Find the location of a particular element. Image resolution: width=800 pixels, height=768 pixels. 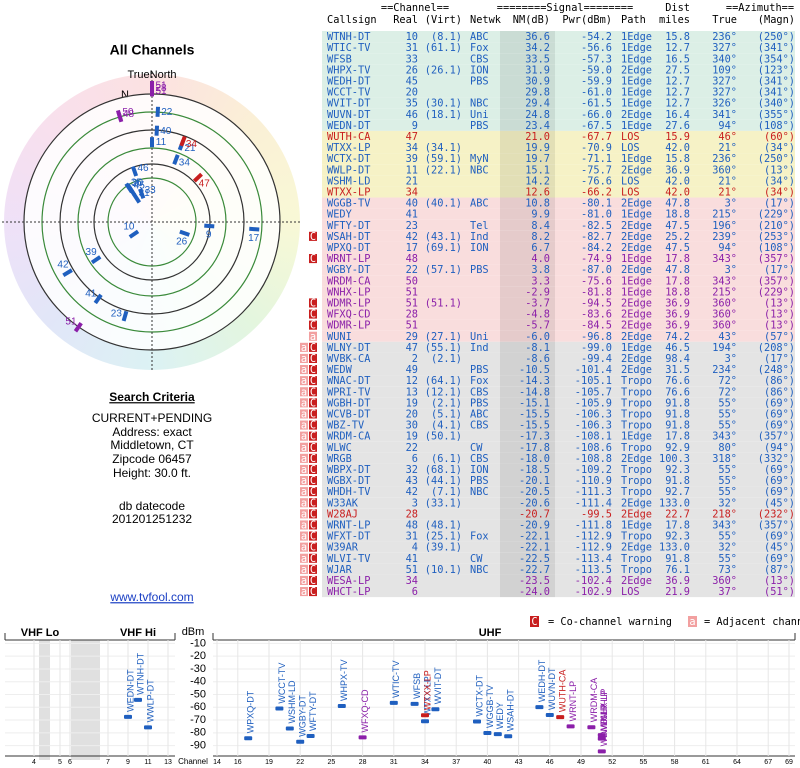

cell-nm: 8.4 is located at coordinates (540, 226).